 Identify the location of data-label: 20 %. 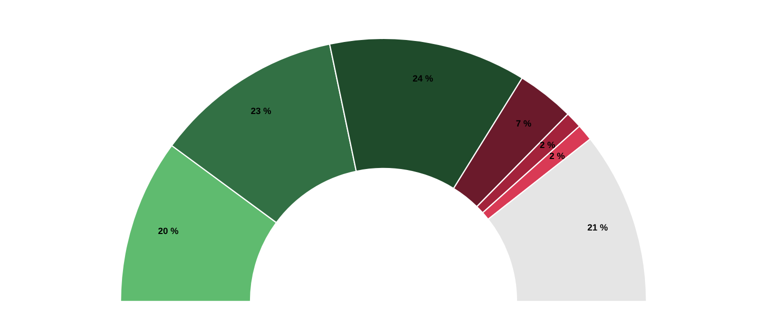
(168, 231).